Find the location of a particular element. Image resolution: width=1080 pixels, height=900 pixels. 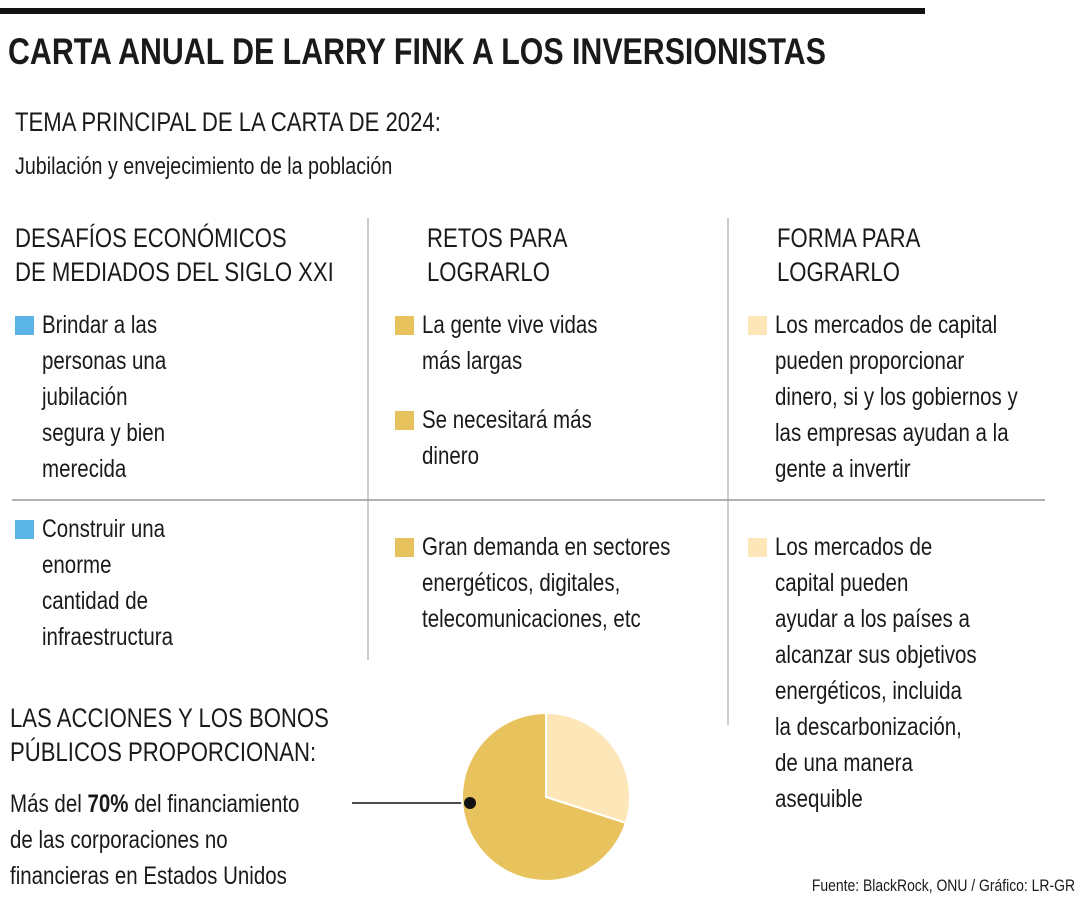

item-text: dinero is located at coordinates (450, 455).